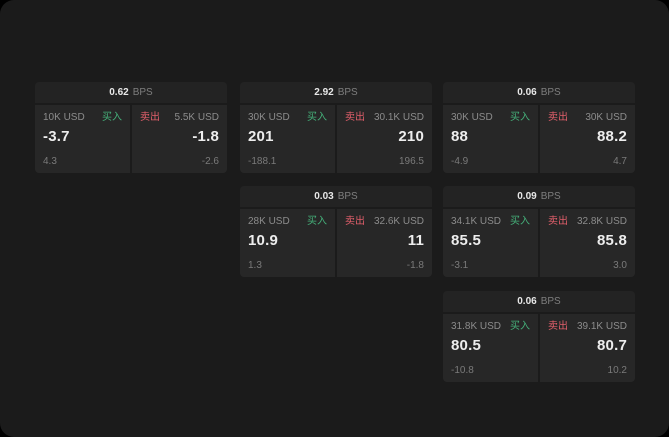 The width and height of the screenshot is (669, 437). I want to click on sell-amount: 5.5K USD, so click(196, 117).